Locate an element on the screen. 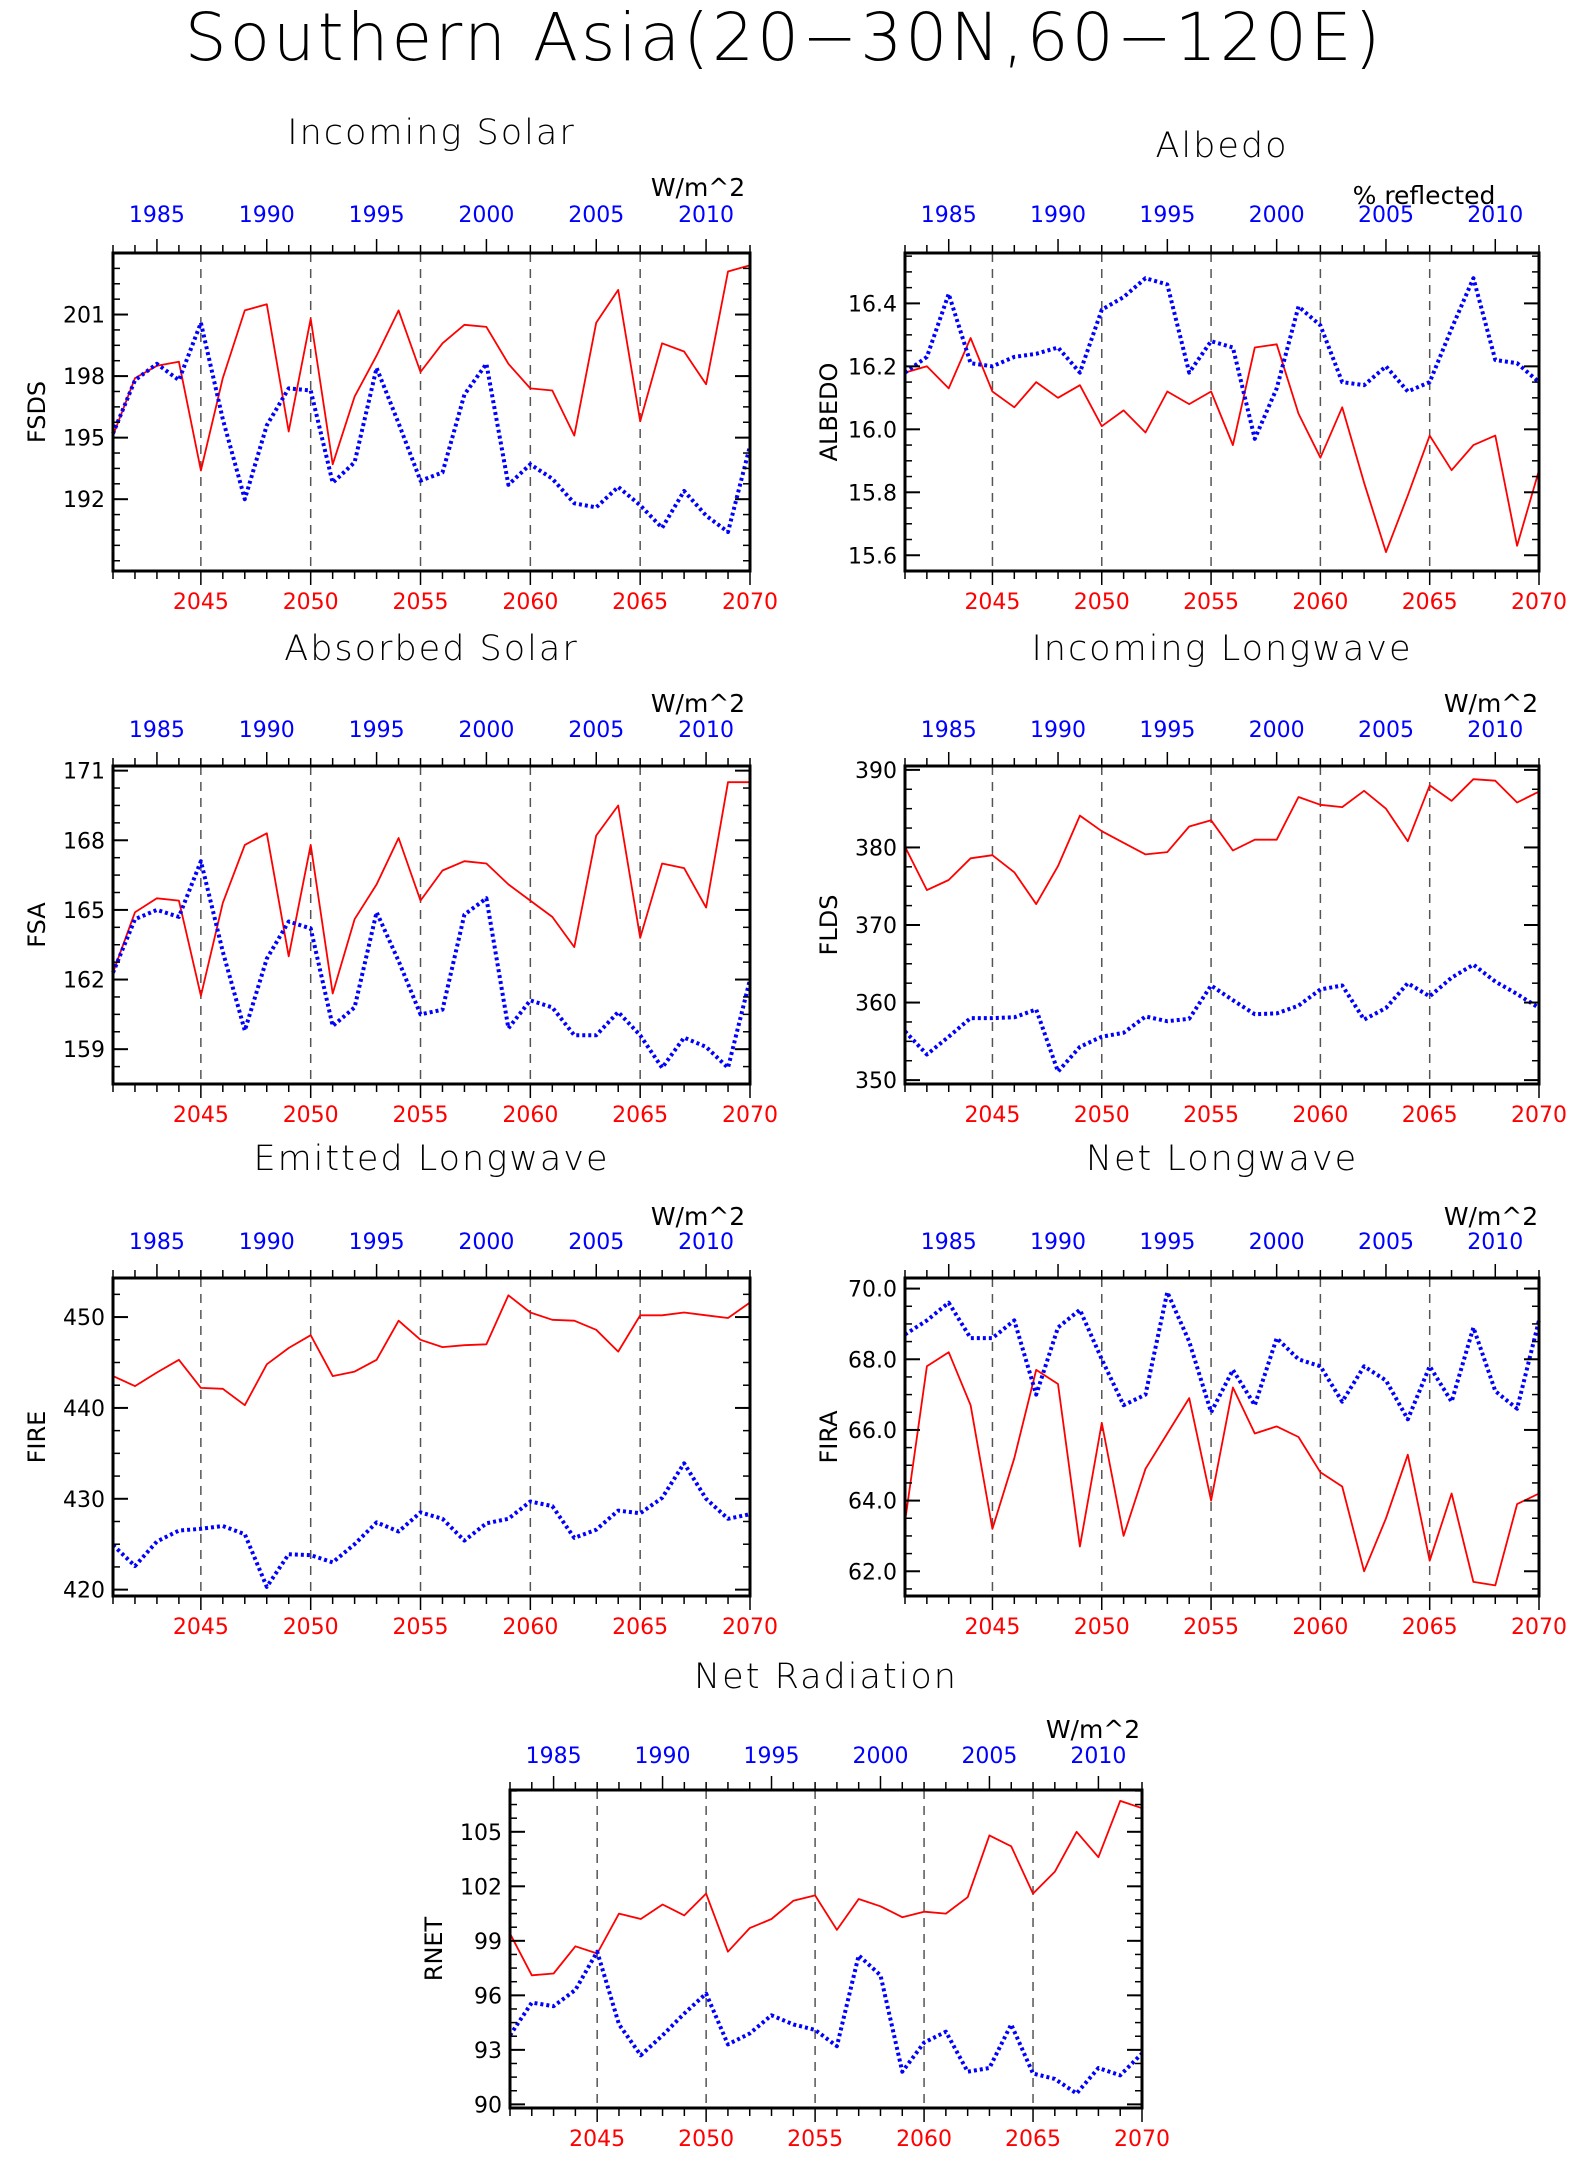 Image resolution: width=1569 pixels, height=2160 pixels. y-tick-label: 90 is located at coordinates (488, 2105).